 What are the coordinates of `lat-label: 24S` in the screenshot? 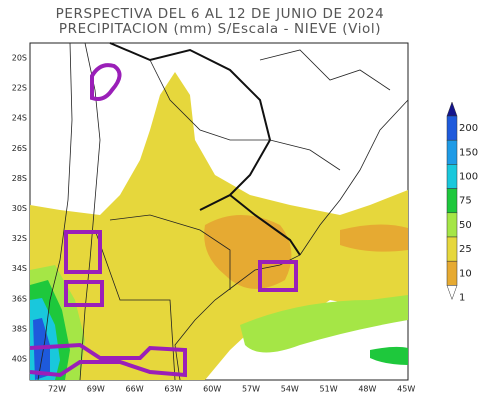 It's located at (19, 118).